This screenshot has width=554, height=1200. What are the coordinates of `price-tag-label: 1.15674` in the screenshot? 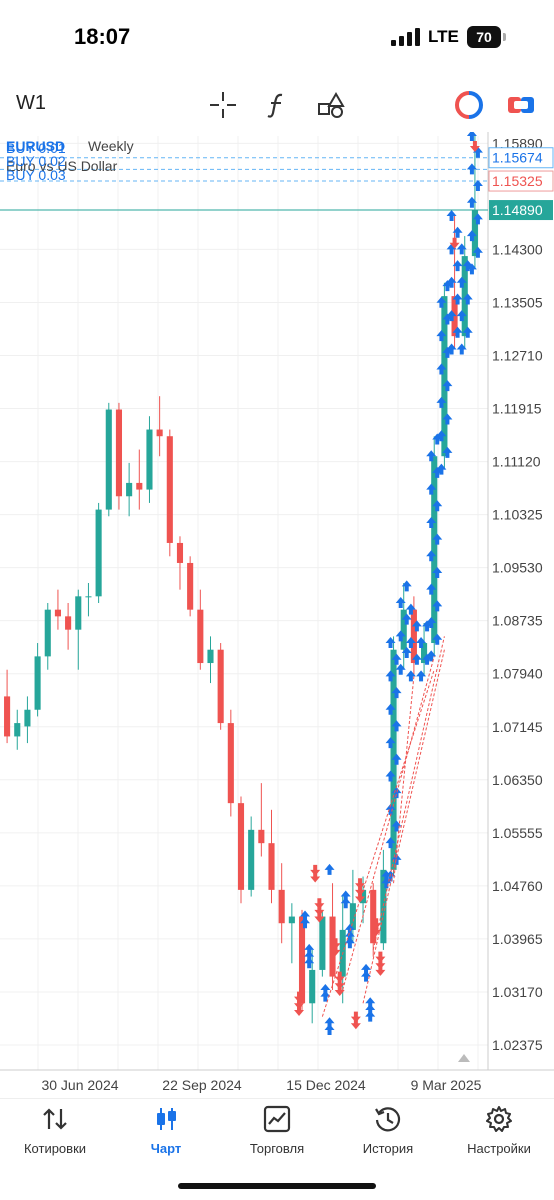 It's located at (517, 158).